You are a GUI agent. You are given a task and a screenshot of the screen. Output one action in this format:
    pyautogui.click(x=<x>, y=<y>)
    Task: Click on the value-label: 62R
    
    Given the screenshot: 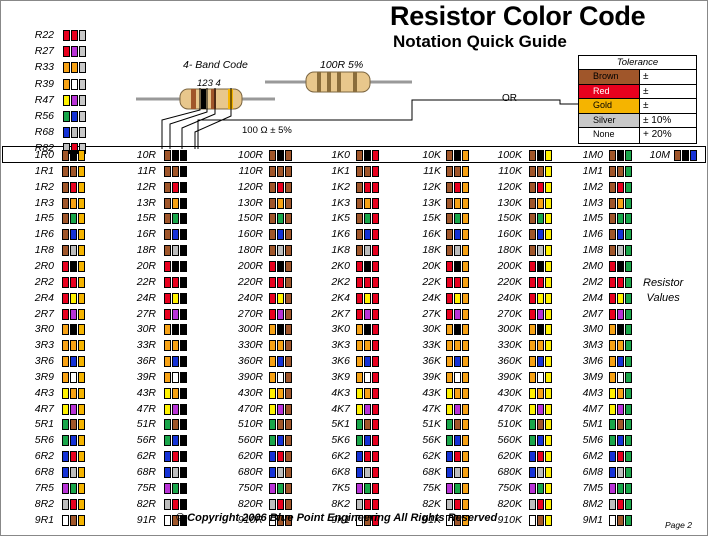 What is the action you would take?
    pyautogui.click(x=146, y=456)
    